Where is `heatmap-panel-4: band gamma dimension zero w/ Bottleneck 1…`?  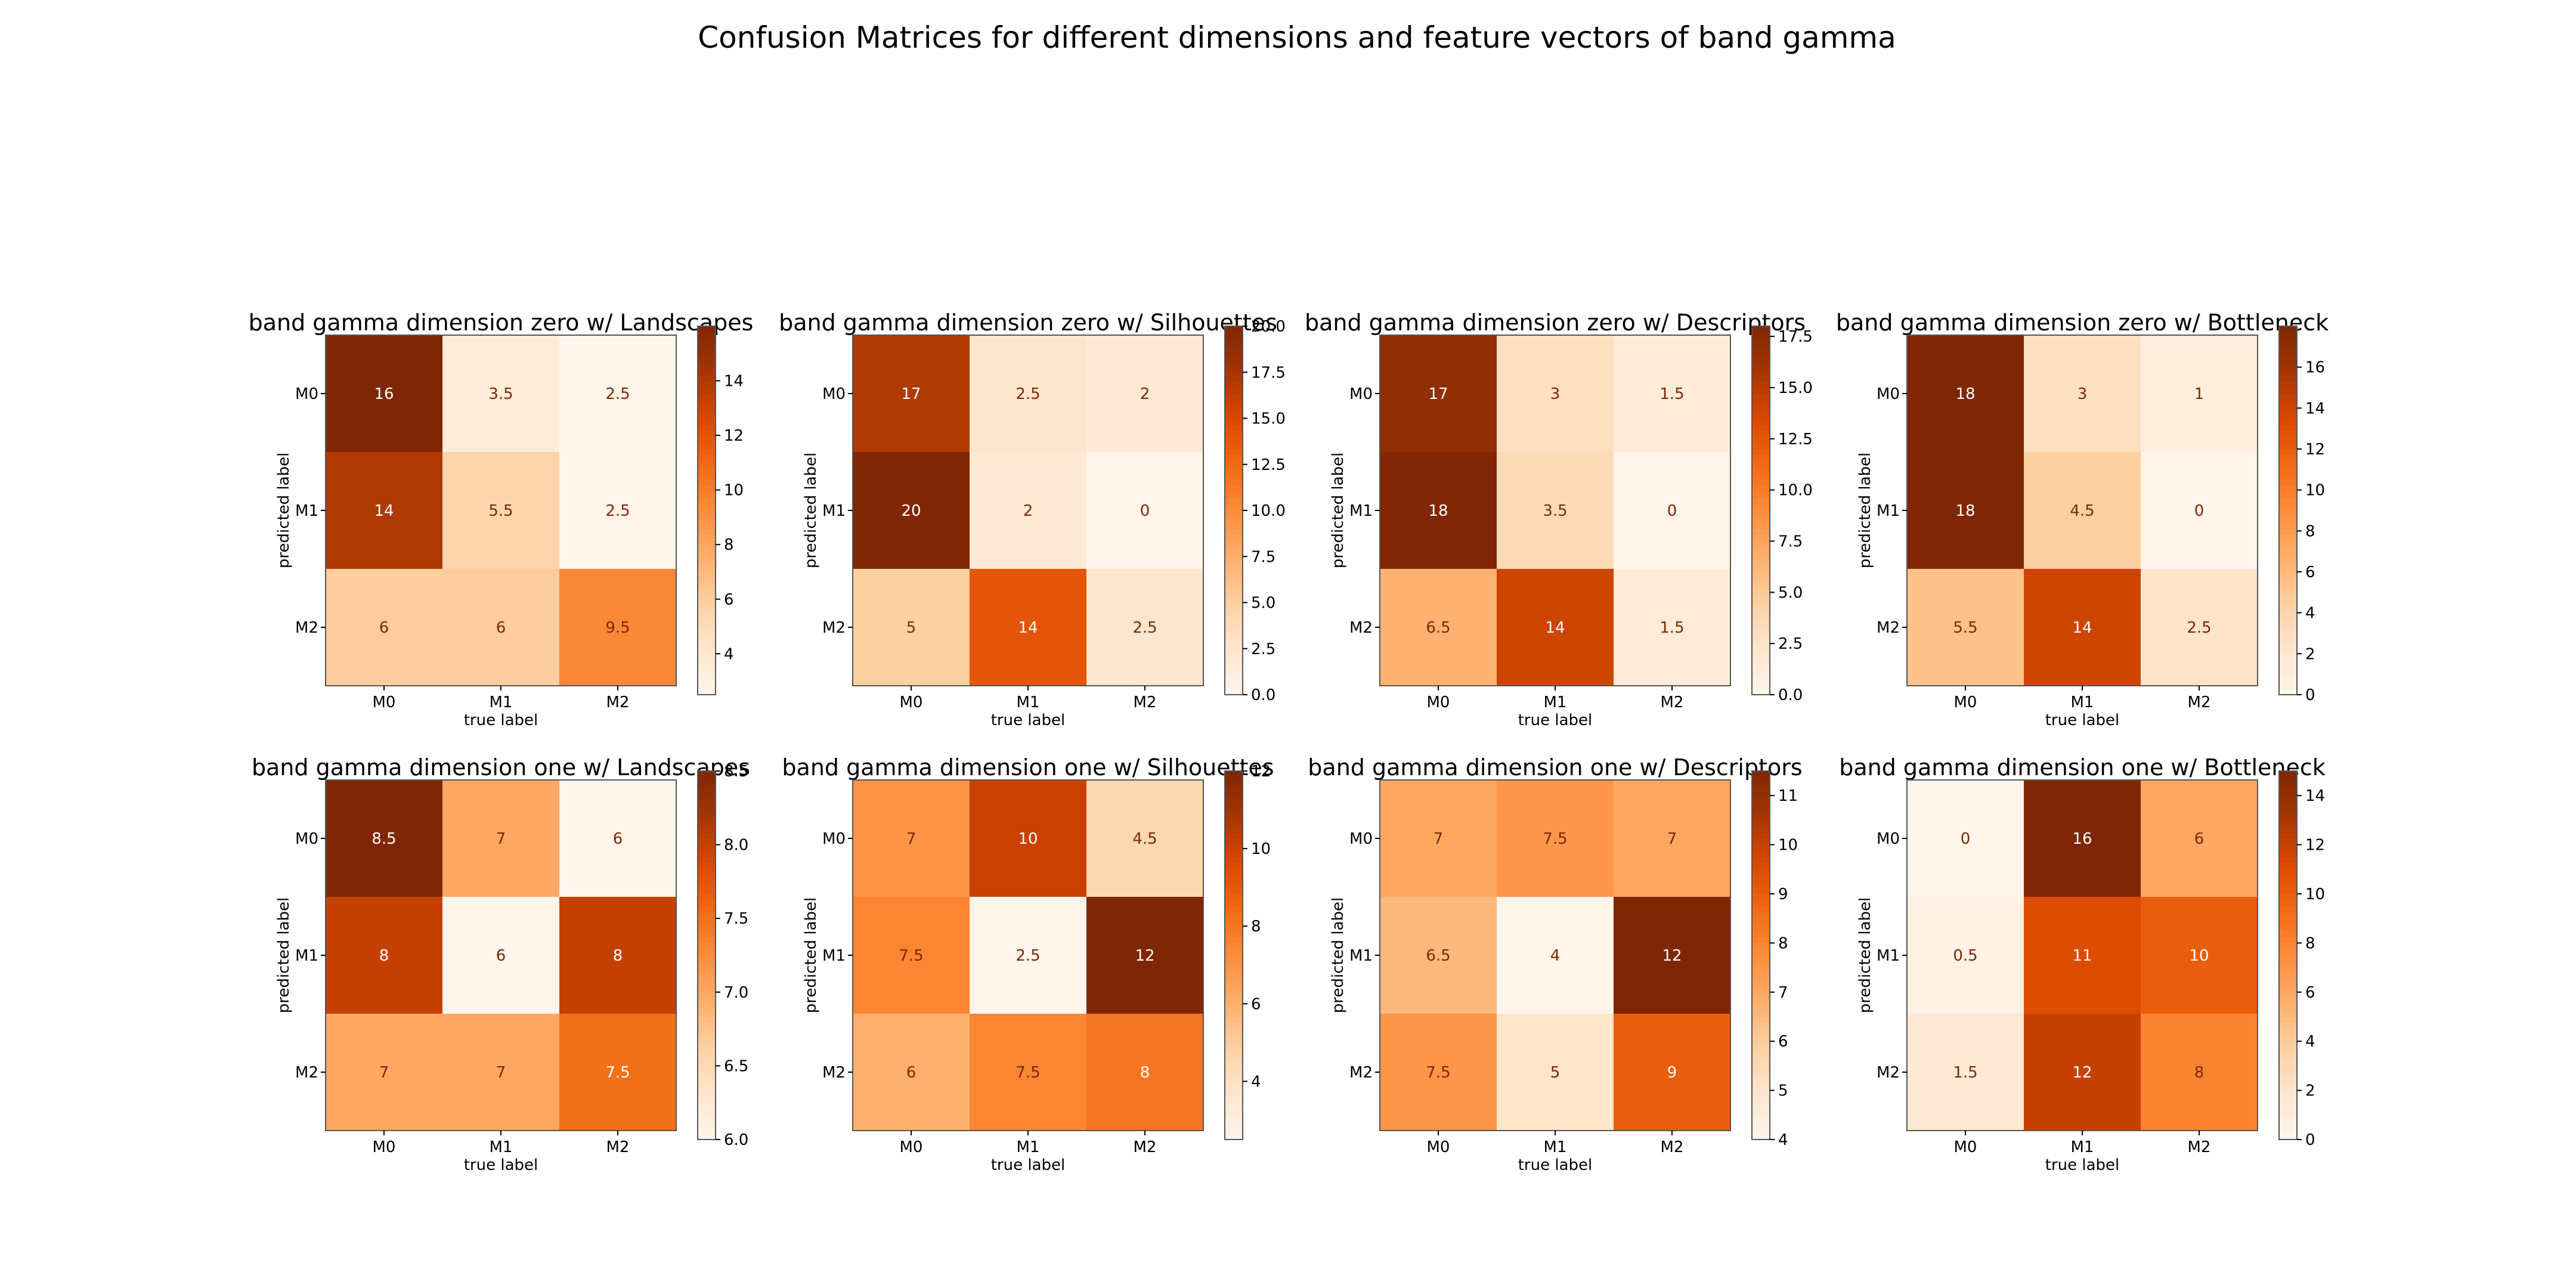
heatmap-panel-4: band gamma dimension zero w/ Bottleneck 1… is located at coordinates (2082, 519).